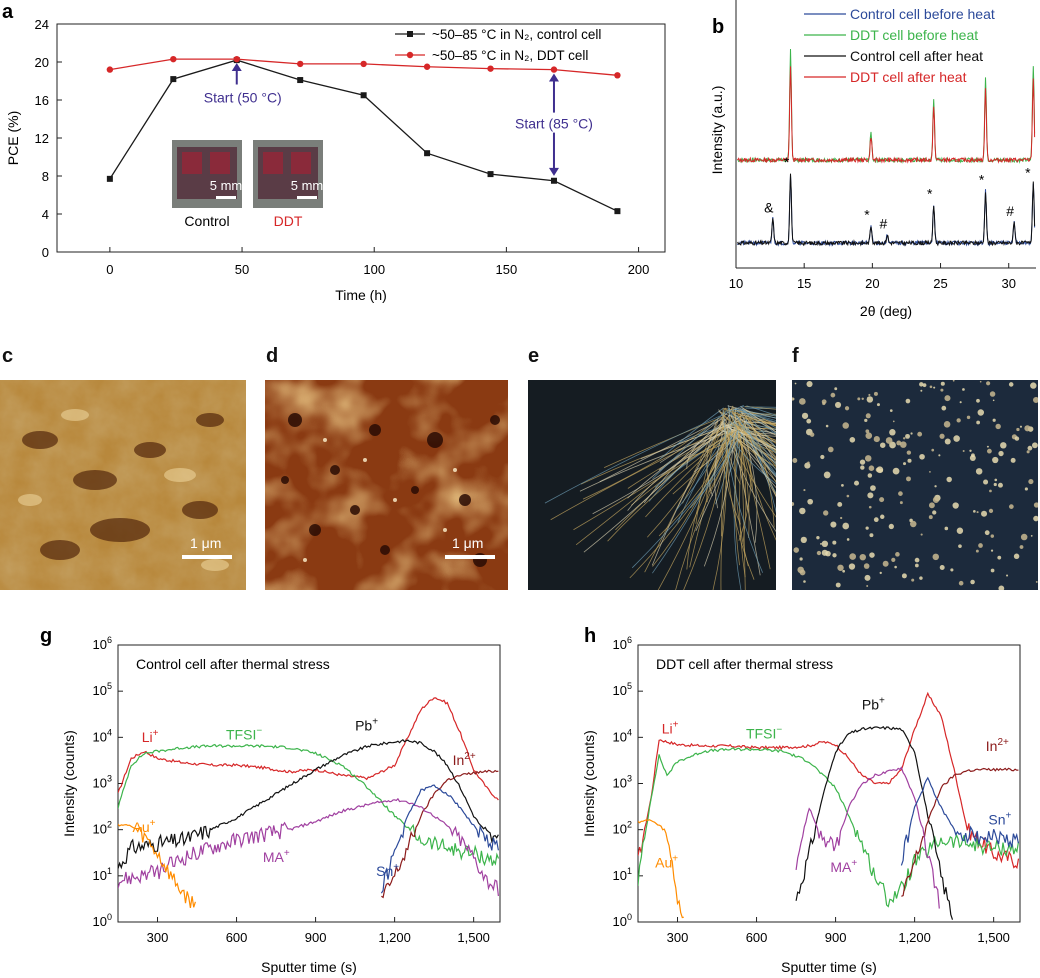  I want to click on series-line-g-sn, so click(439, 839).